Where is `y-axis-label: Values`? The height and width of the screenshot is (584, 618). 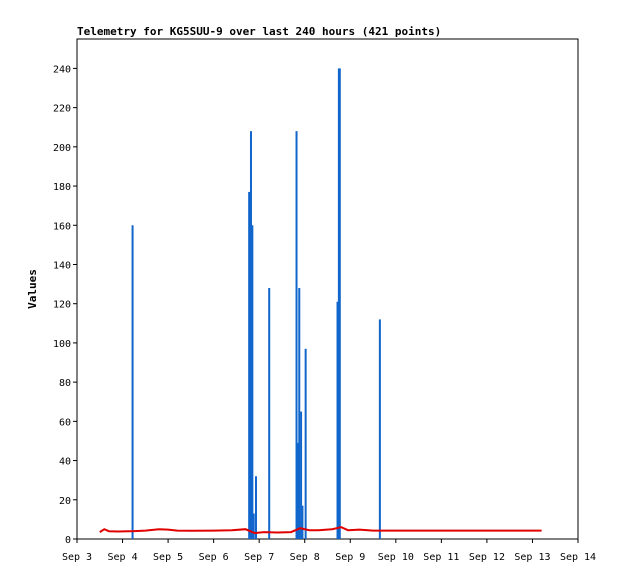 y-axis-label: Values is located at coordinates (32, 289).